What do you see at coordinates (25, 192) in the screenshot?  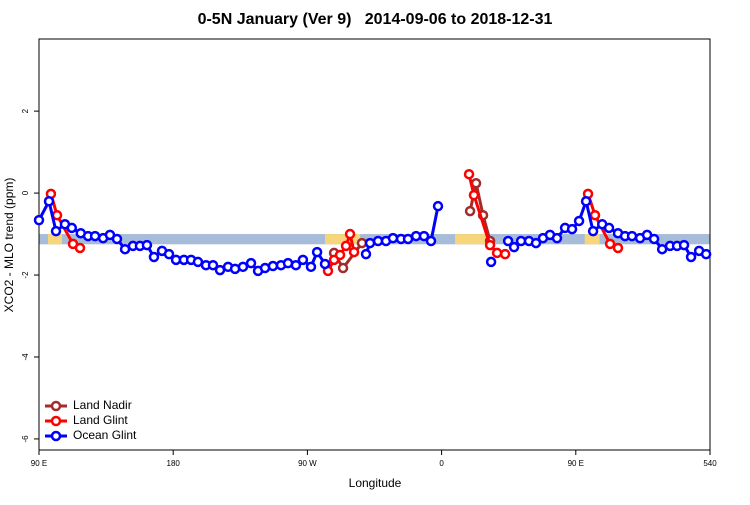 I see `y-tick-label: 0` at bounding box center [25, 192].